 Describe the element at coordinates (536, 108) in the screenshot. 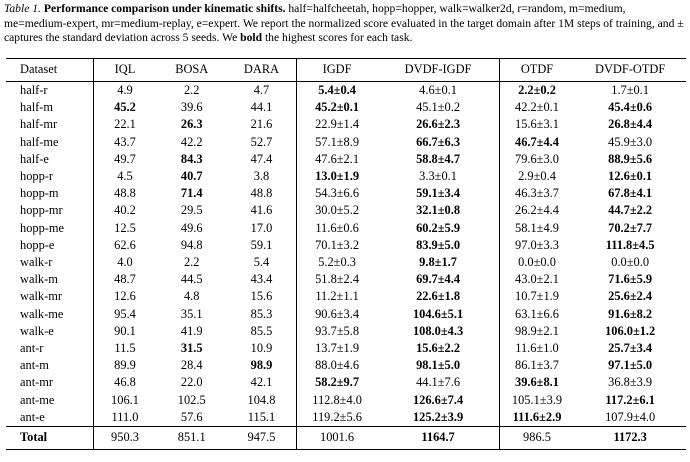

I see `score-cell-otdf: 42.2±0.1` at that location.